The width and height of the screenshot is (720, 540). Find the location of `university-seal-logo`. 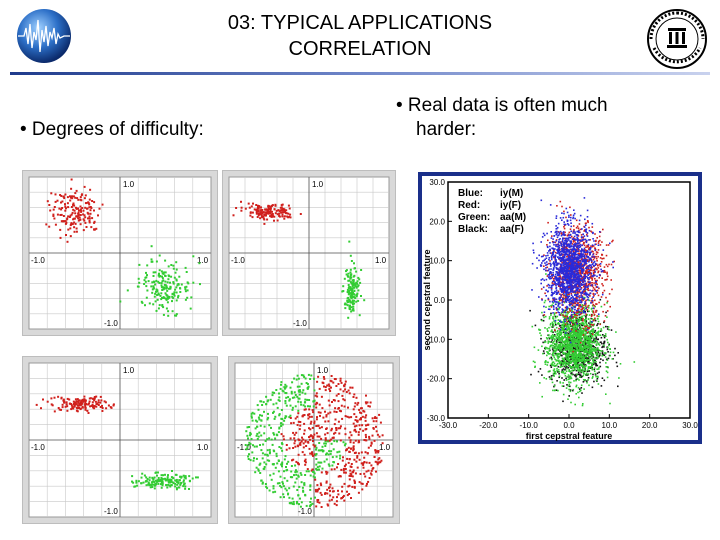

university-seal-logo is located at coordinates (677, 39).